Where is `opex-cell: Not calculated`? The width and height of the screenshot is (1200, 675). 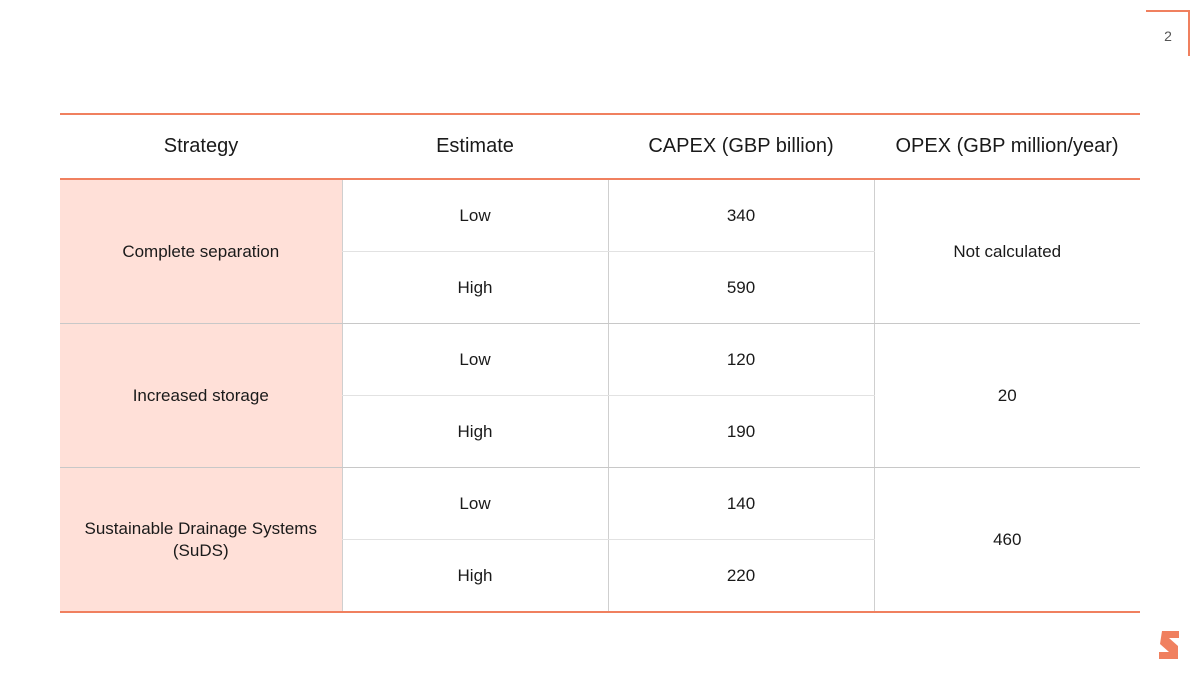 opex-cell: Not calculated is located at coordinates (1006, 251).